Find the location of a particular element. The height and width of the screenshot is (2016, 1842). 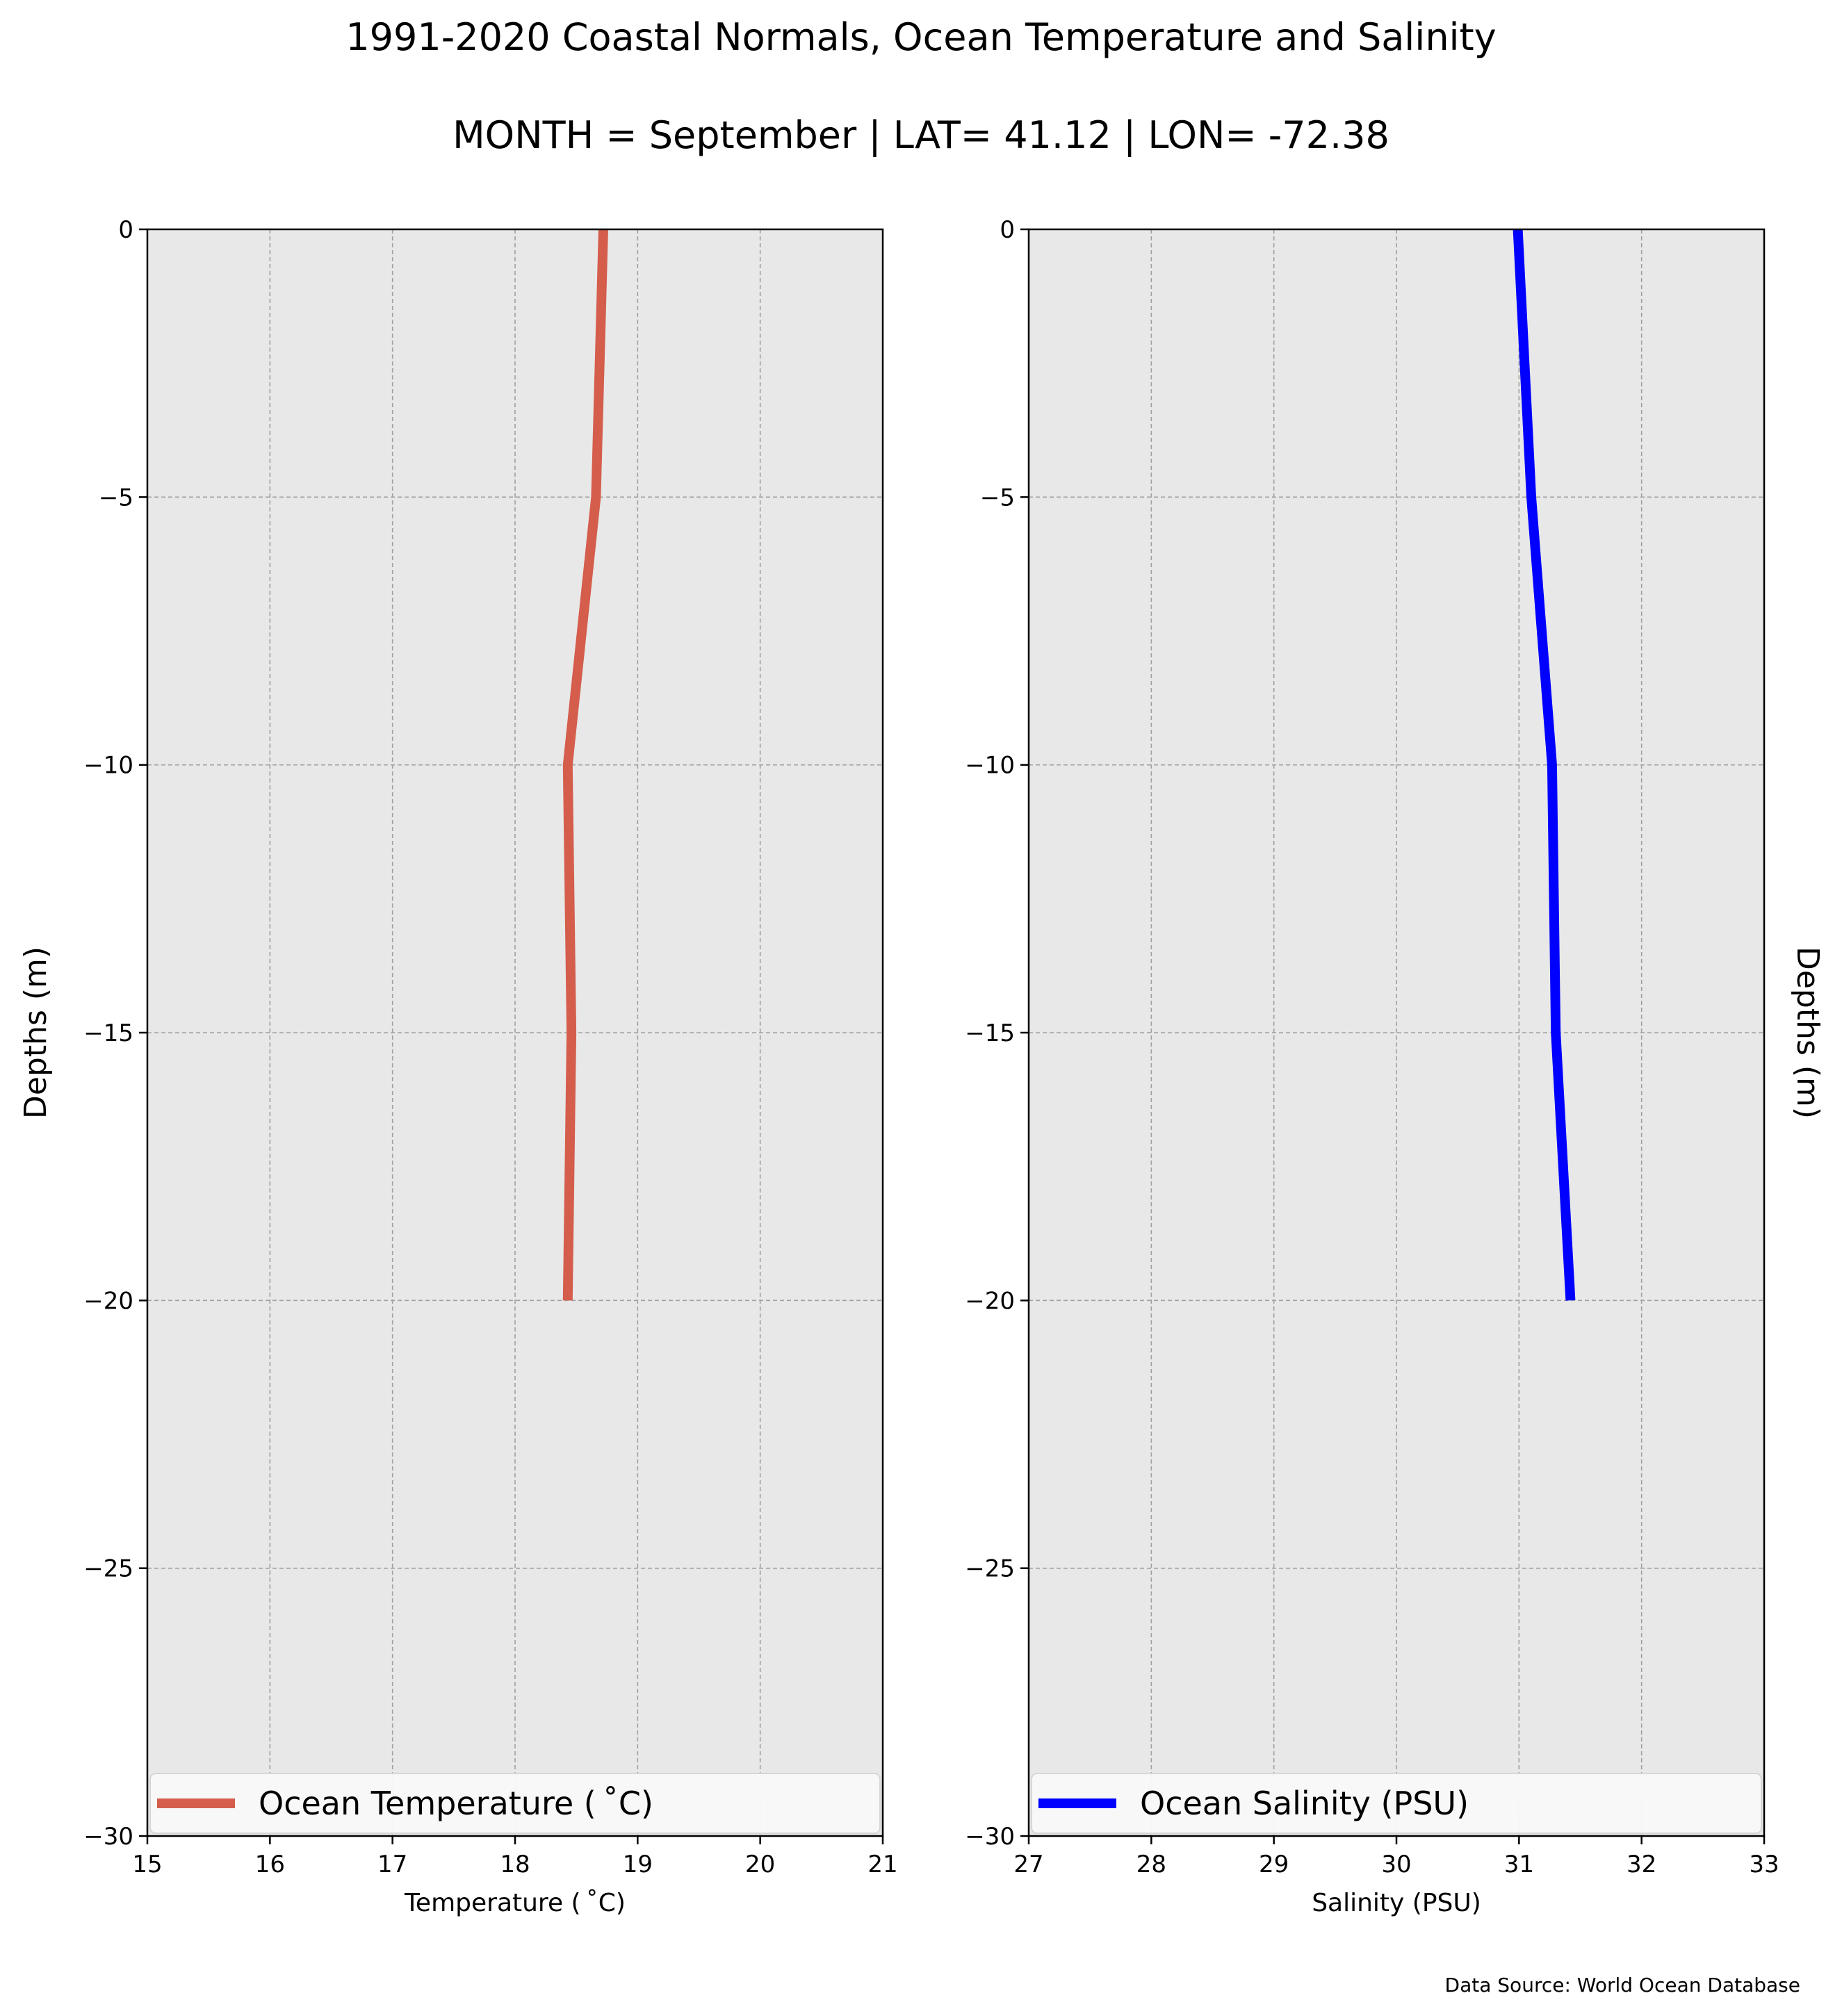

x-tick-label: 18 is located at coordinates (515, 1865).